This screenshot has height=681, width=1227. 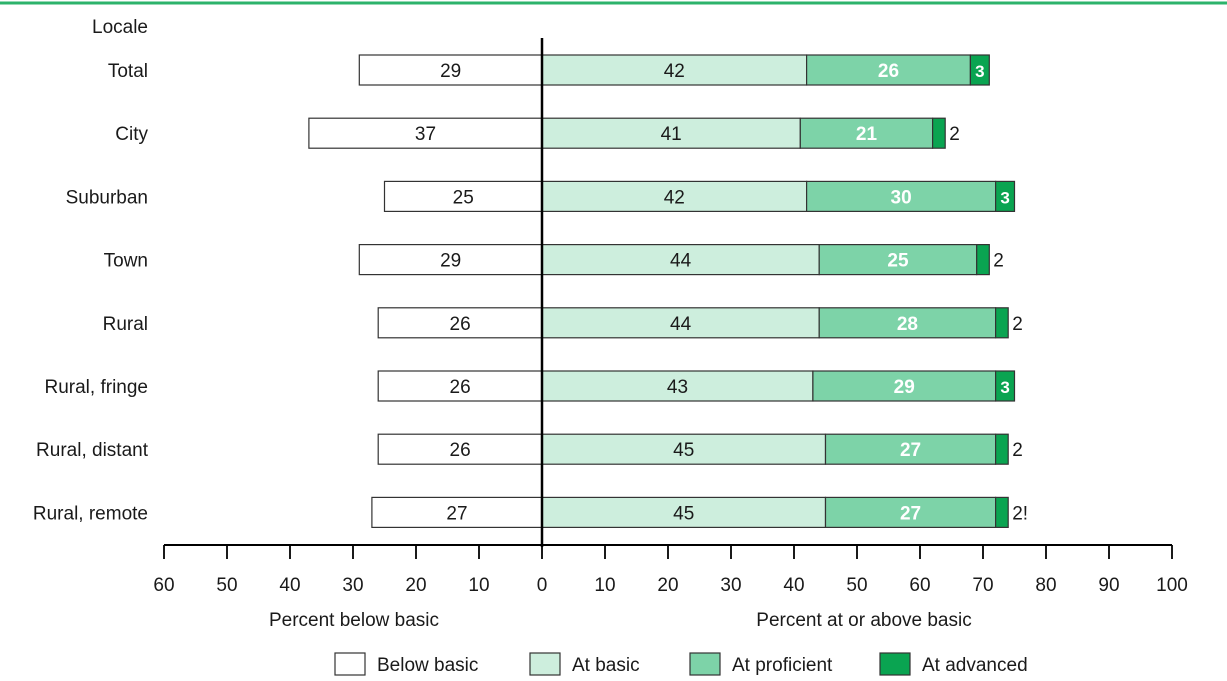 What do you see at coordinates (1020, 513) in the screenshot?
I see `data-label-at-advanced: 2!` at bounding box center [1020, 513].